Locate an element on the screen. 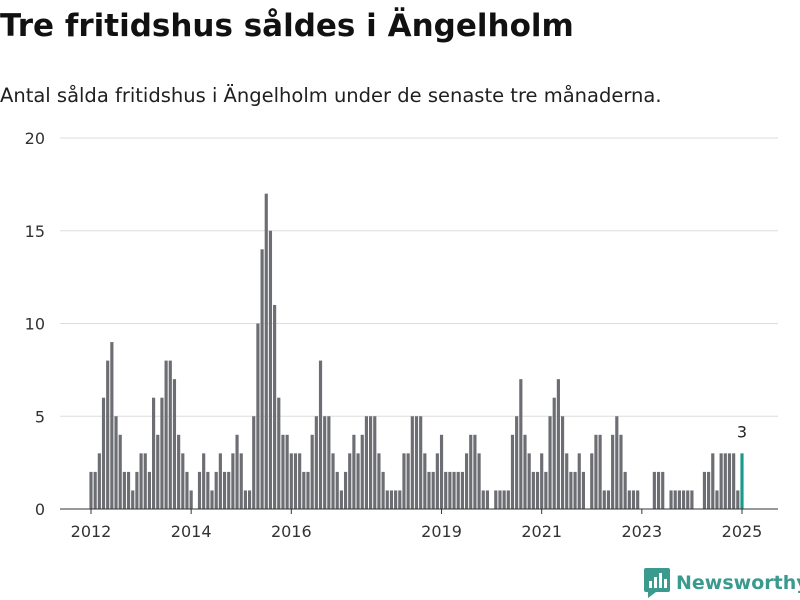 This screenshot has height=600, width=800. x-tick-label: 2021 is located at coordinates (541, 531).